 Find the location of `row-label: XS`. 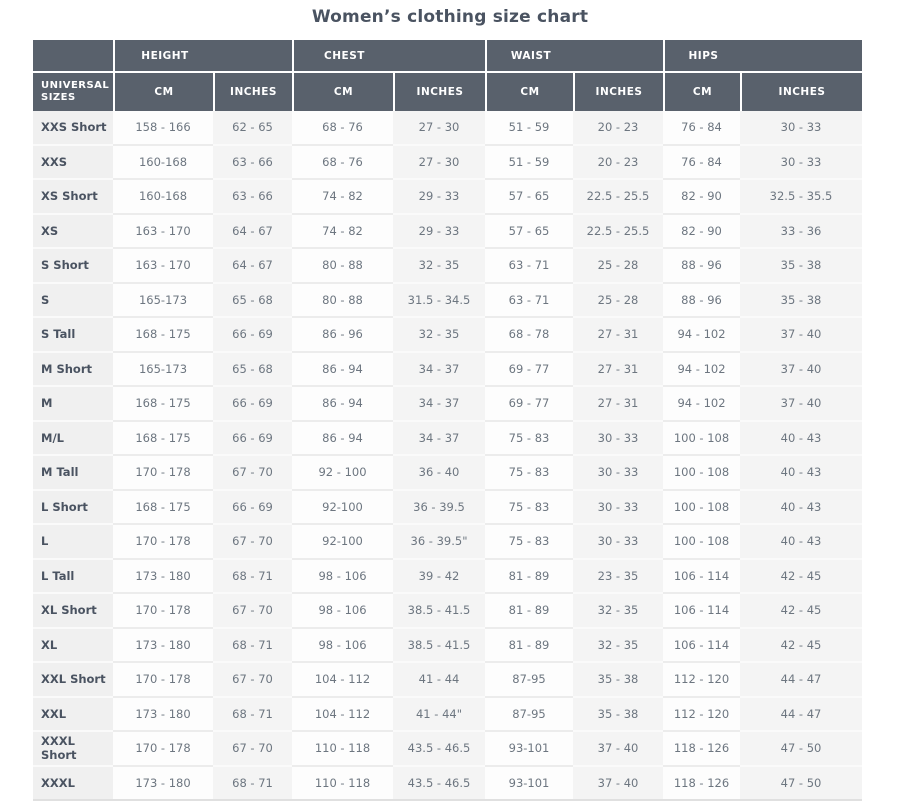

row-label: XS is located at coordinates (73, 232).